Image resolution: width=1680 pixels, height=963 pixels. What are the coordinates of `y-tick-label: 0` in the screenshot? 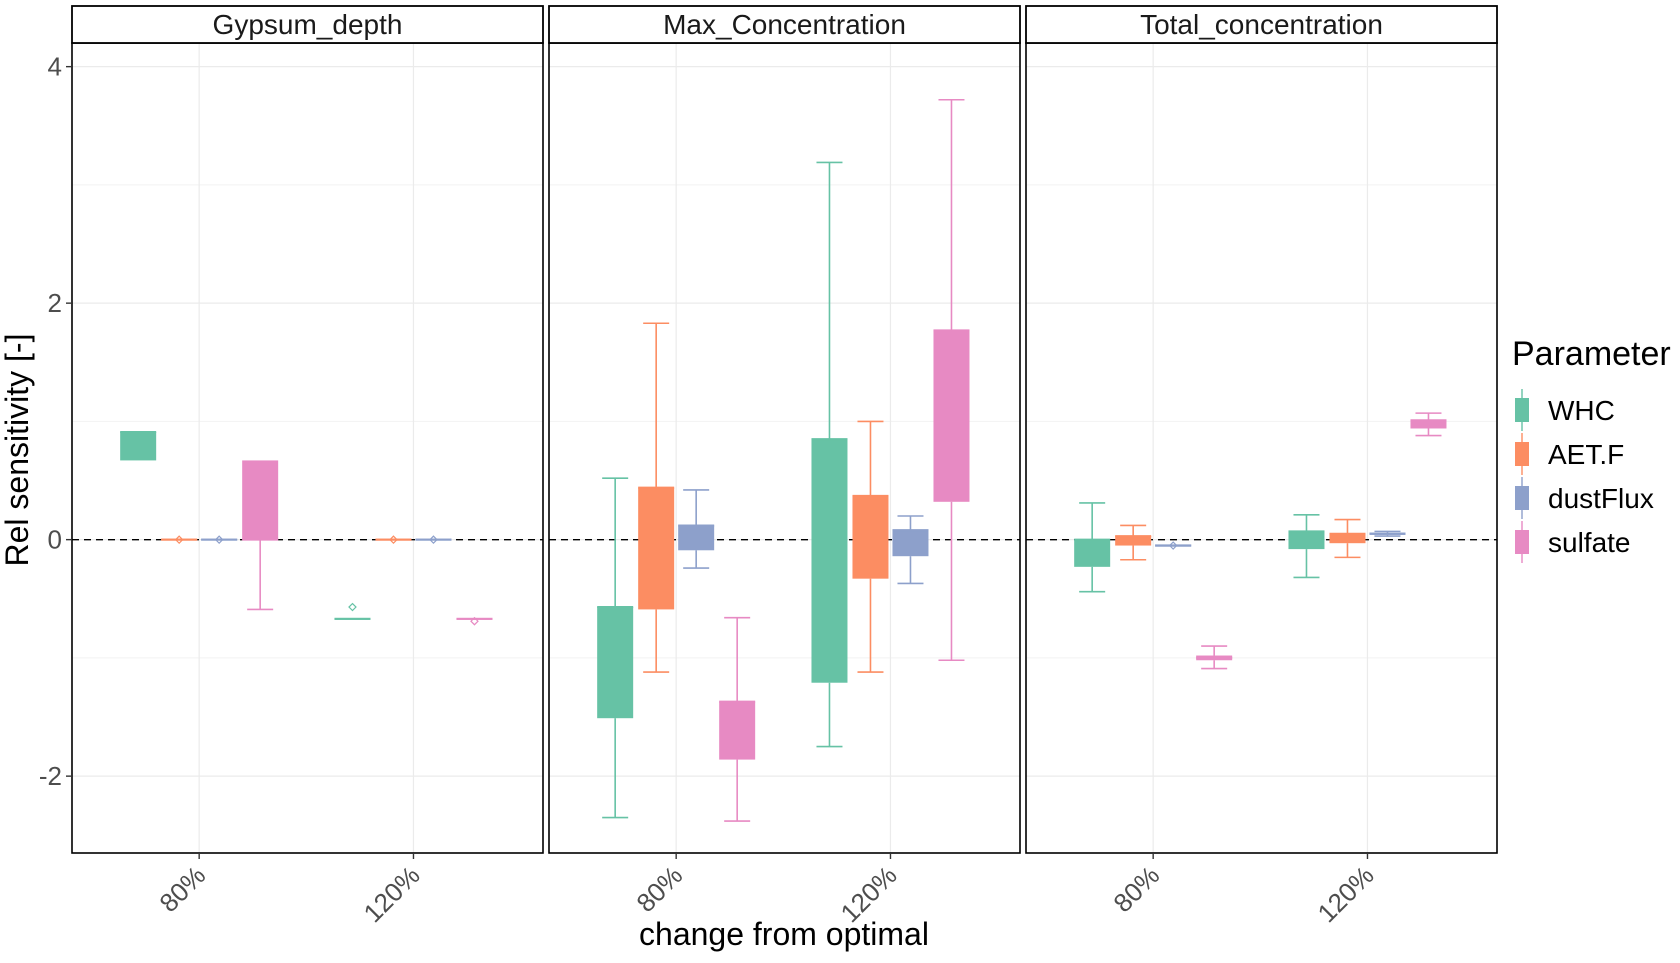 It's located at (55, 540).